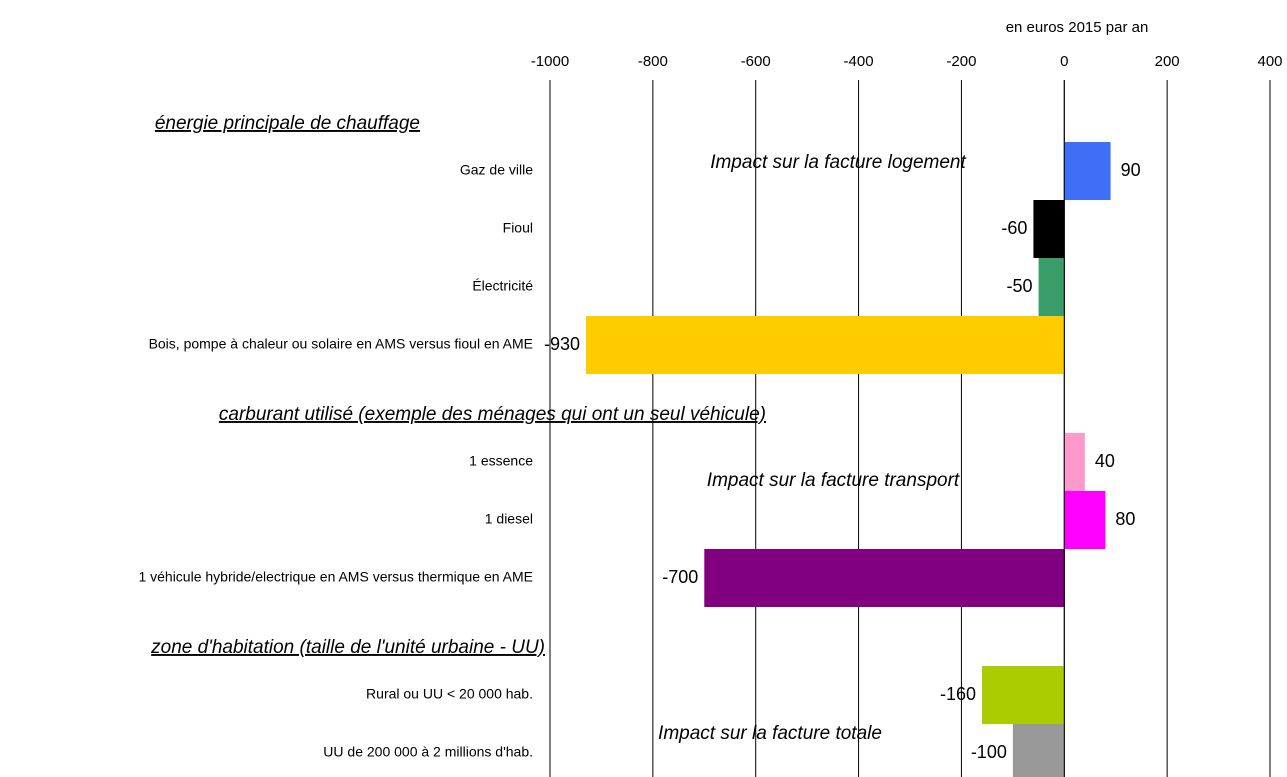  What do you see at coordinates (1020, 286) in the screenshot?
I see `value-label: -50` at bounding box center [1020, 286].